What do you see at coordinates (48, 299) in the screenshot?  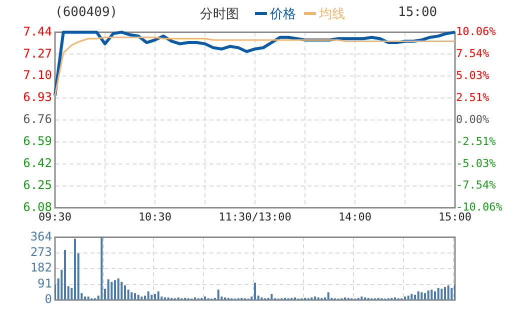 I see `y-tick-label: 0` at bounding box center [48, 299].